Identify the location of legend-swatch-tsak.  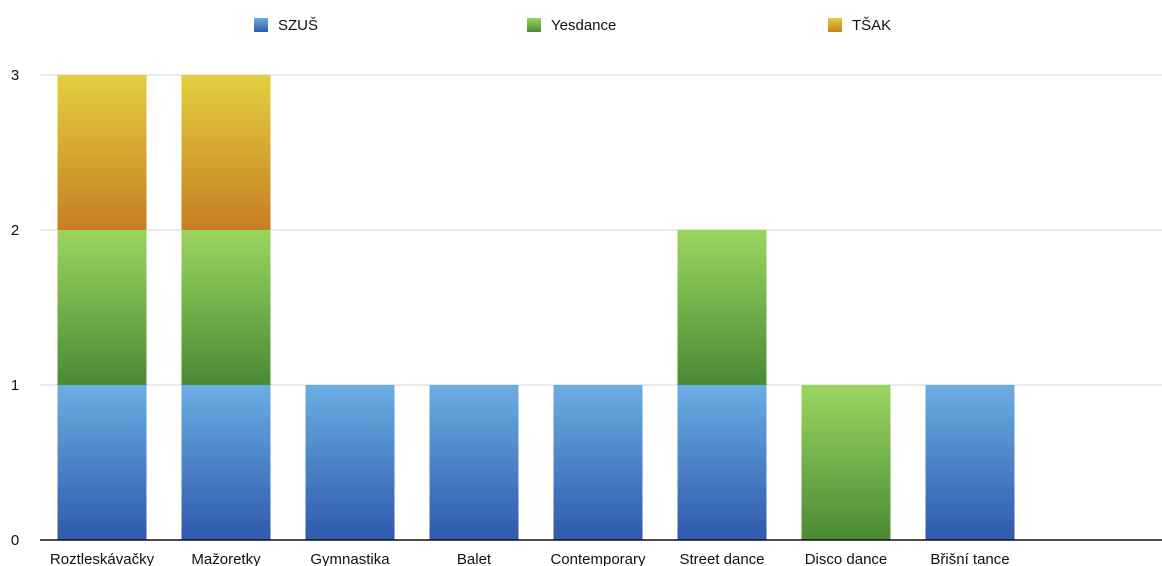
(835, 25).